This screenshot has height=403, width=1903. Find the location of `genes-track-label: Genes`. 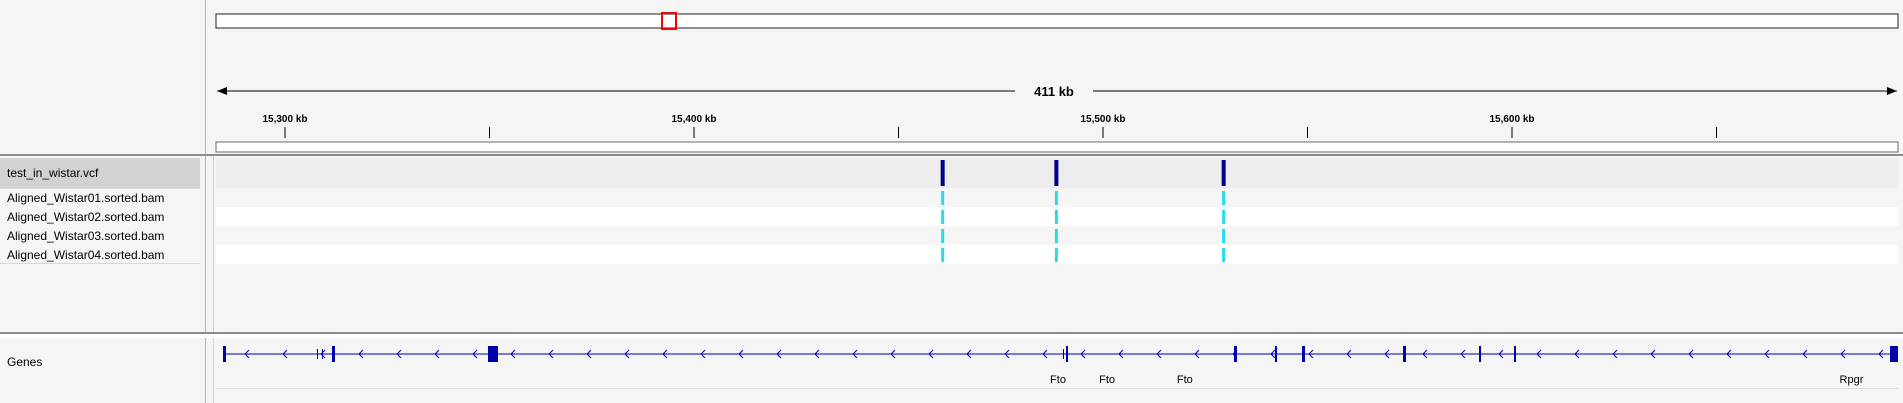

genes-track-label: Genes is located at coordinates (25, 362).